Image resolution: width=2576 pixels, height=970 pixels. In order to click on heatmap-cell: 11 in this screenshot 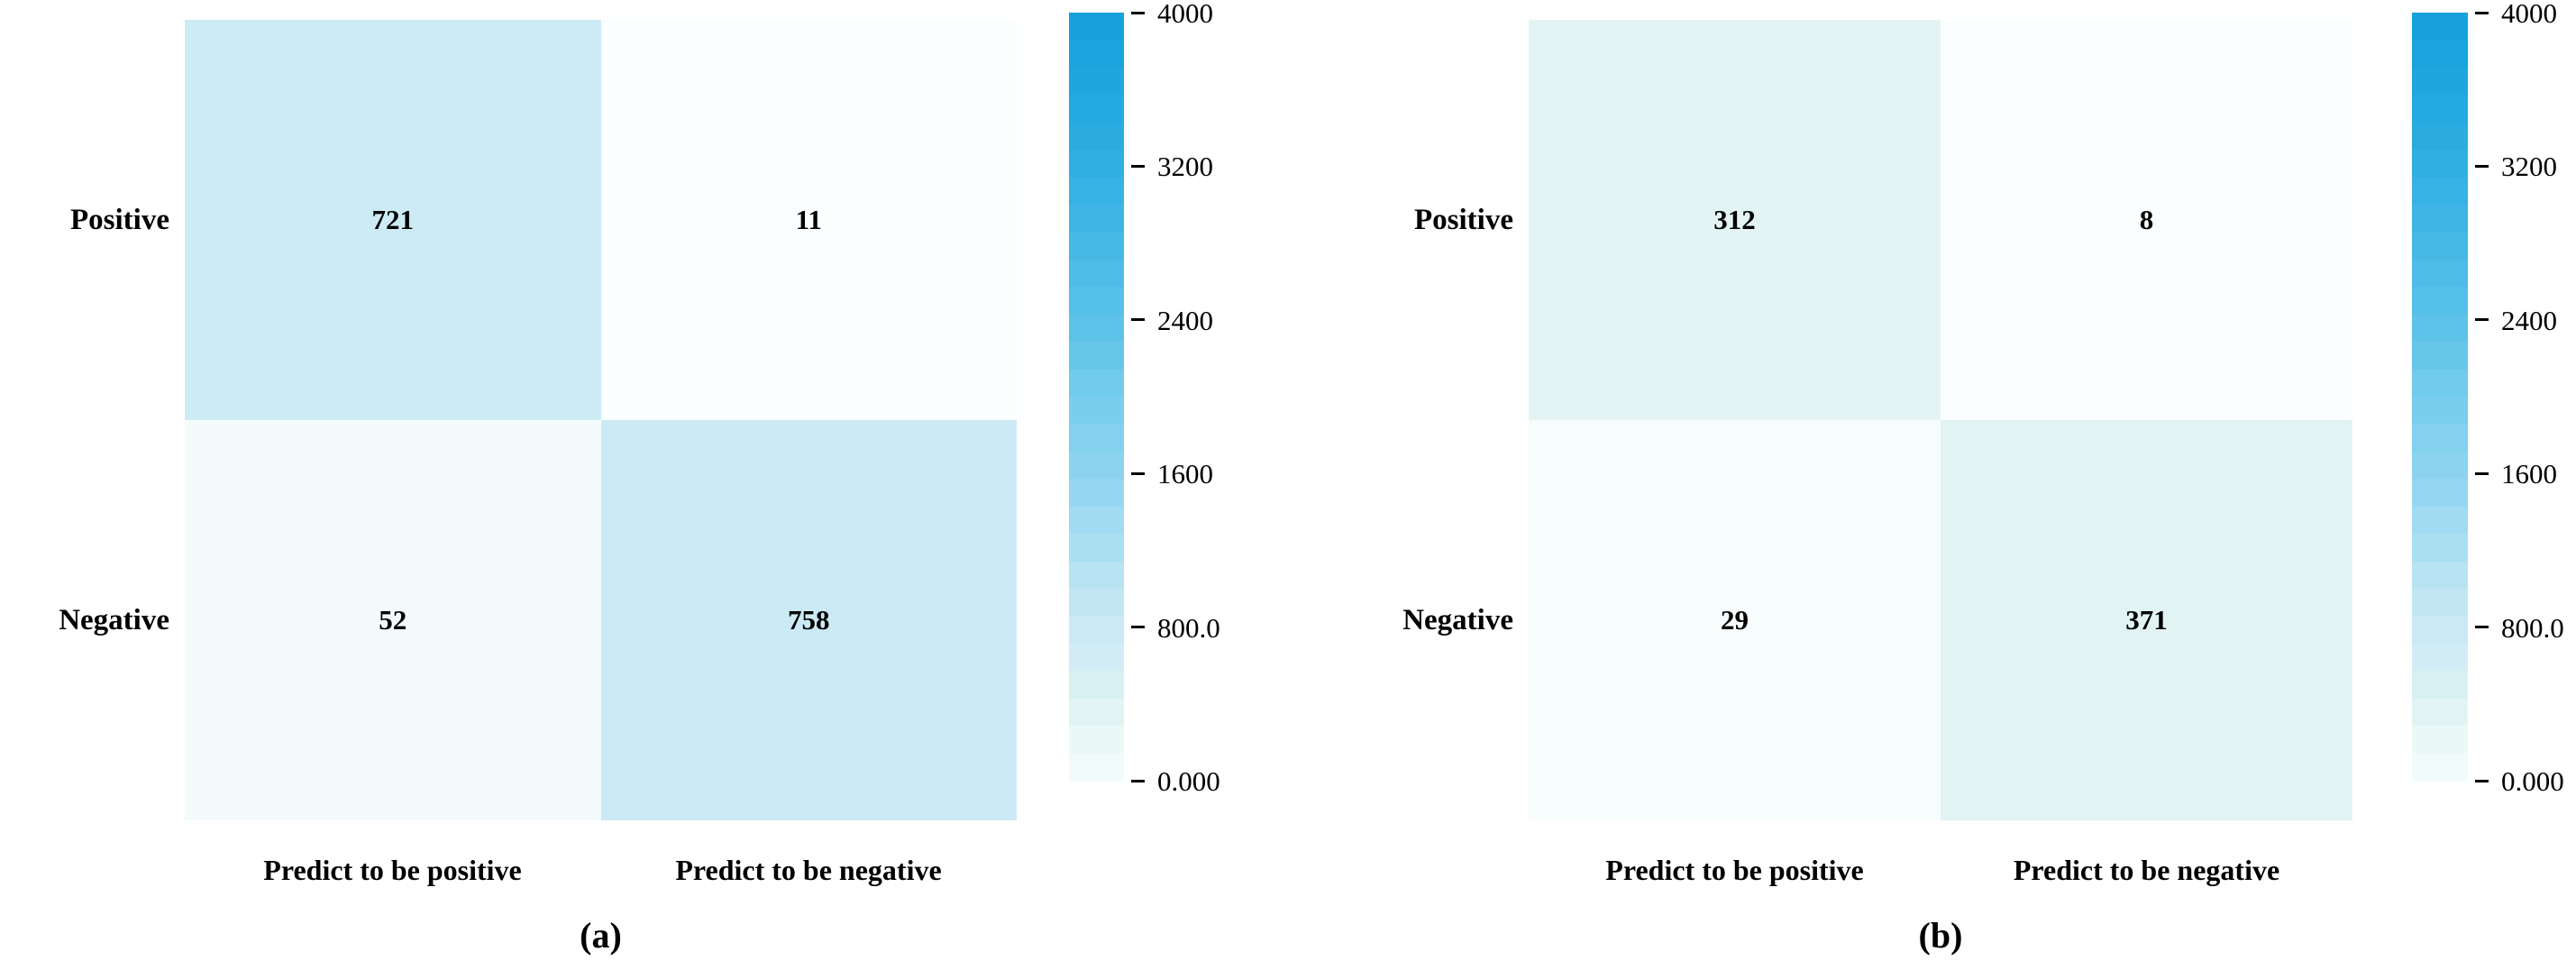, I will do `click(809, 220)`.